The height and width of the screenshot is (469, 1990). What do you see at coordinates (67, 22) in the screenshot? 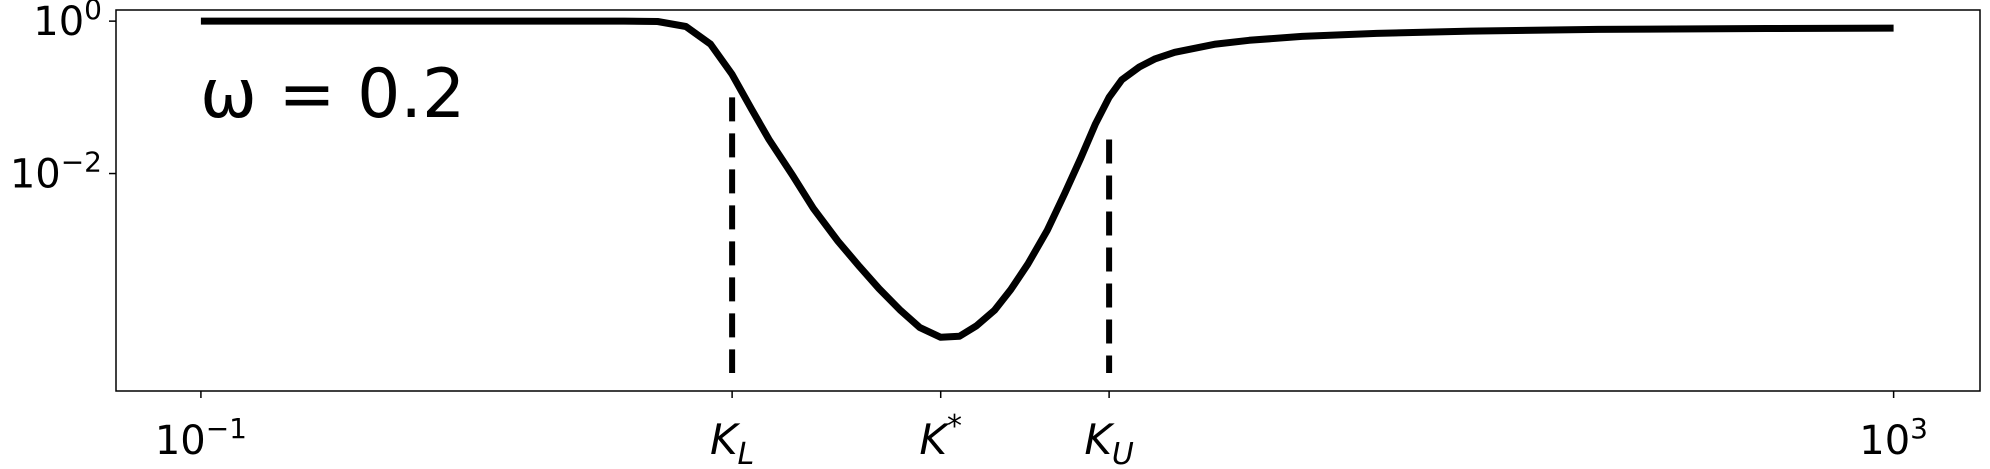
I see `y-tick-label-0: 100` at bounding box center [67, 22].